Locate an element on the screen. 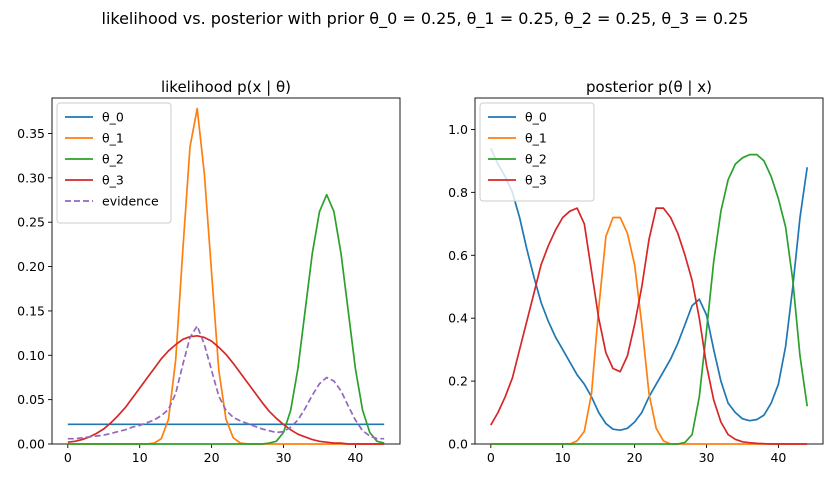  likelihood-ytick-label: 0.30 is located at coordinates (31, 177).